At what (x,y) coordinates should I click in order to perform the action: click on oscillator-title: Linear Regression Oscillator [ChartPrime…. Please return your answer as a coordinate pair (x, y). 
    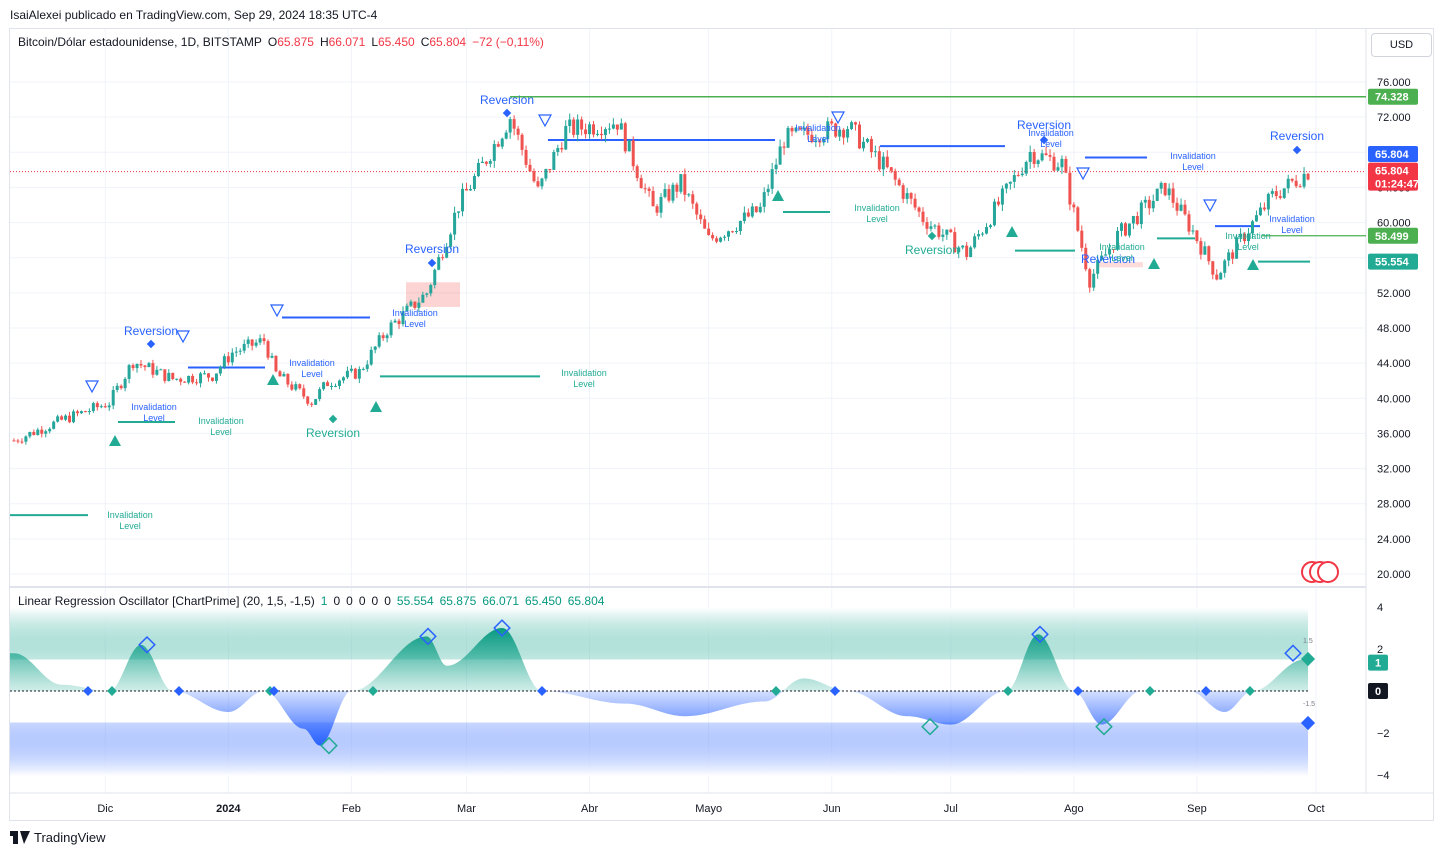
    Looking at the image, I should click on (166, 601).